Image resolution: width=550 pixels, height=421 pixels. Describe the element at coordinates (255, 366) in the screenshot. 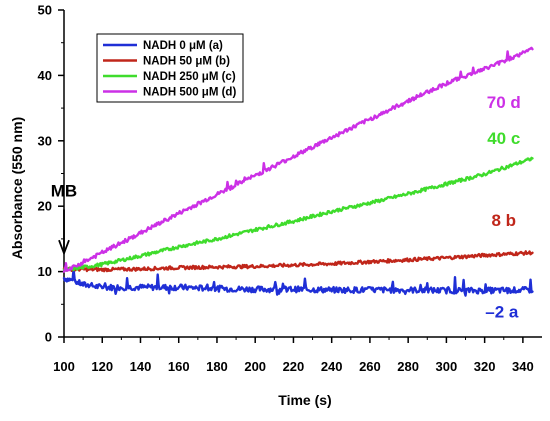

I see `x-tick-label: 200` at that location.